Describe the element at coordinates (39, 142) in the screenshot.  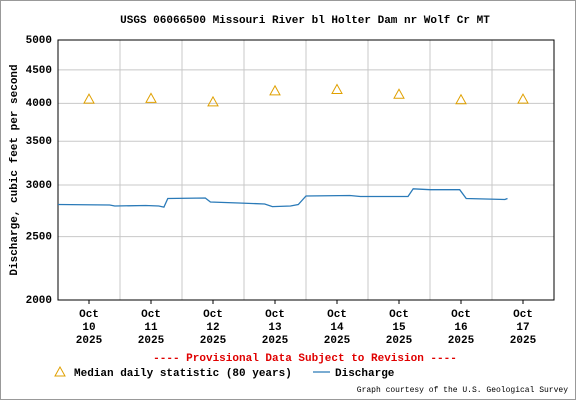
I see `y-tick-label: 3500` at that location.